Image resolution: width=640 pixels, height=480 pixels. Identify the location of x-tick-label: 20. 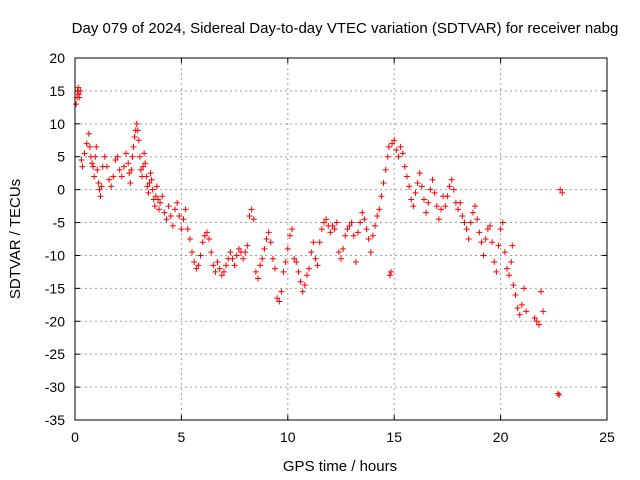
(501, 437).